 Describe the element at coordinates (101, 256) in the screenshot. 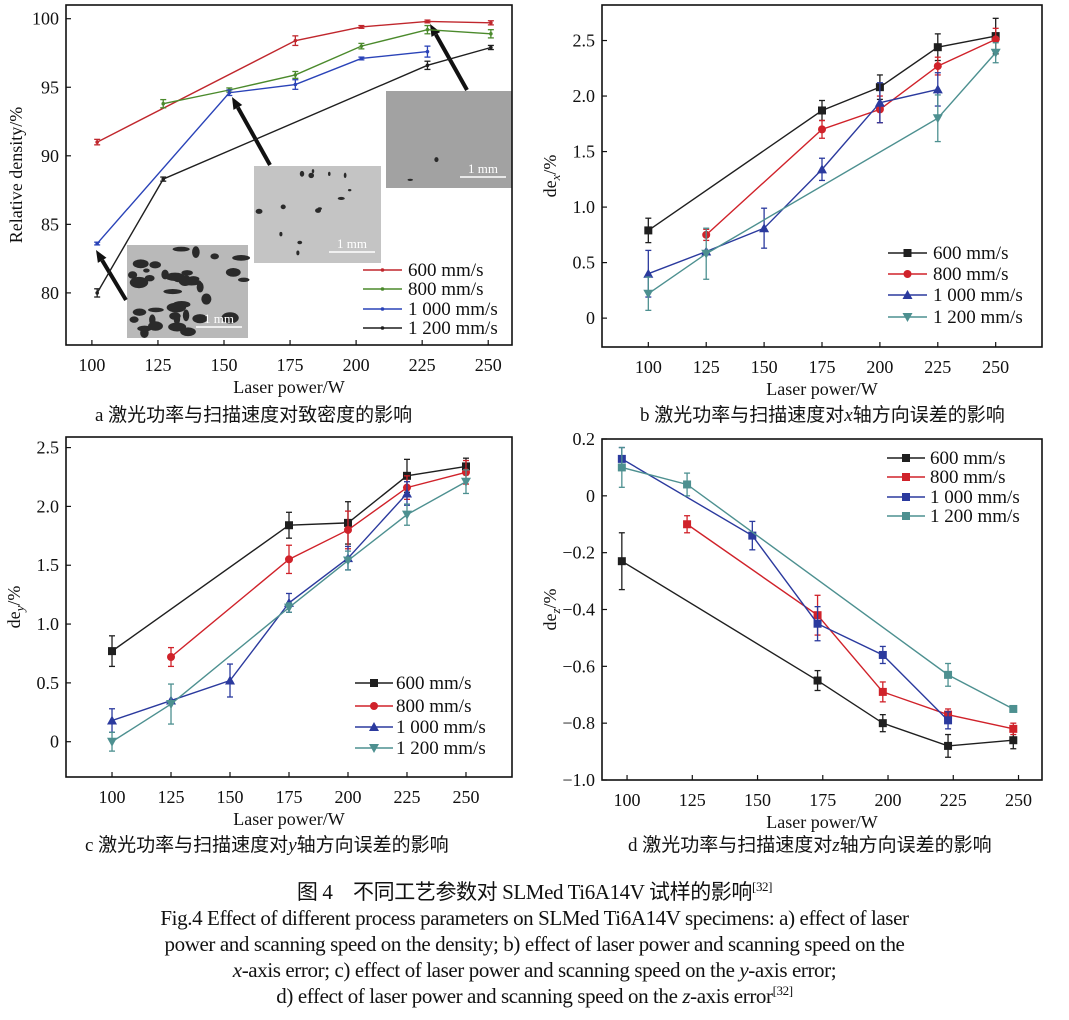

I see `arrow-head` at that location.